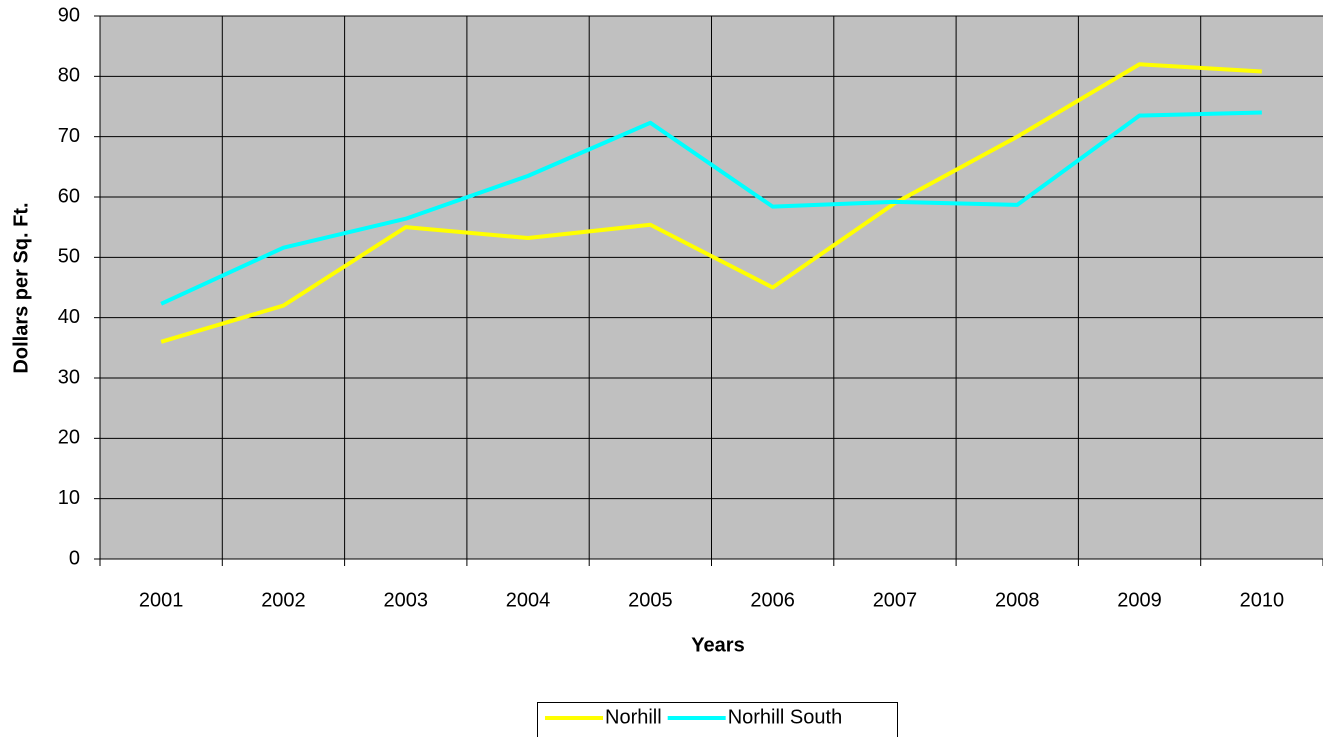  Describe the element at coordinates (895, 600) in the screenshot. I see `x-tick-label: 2007` at that location.